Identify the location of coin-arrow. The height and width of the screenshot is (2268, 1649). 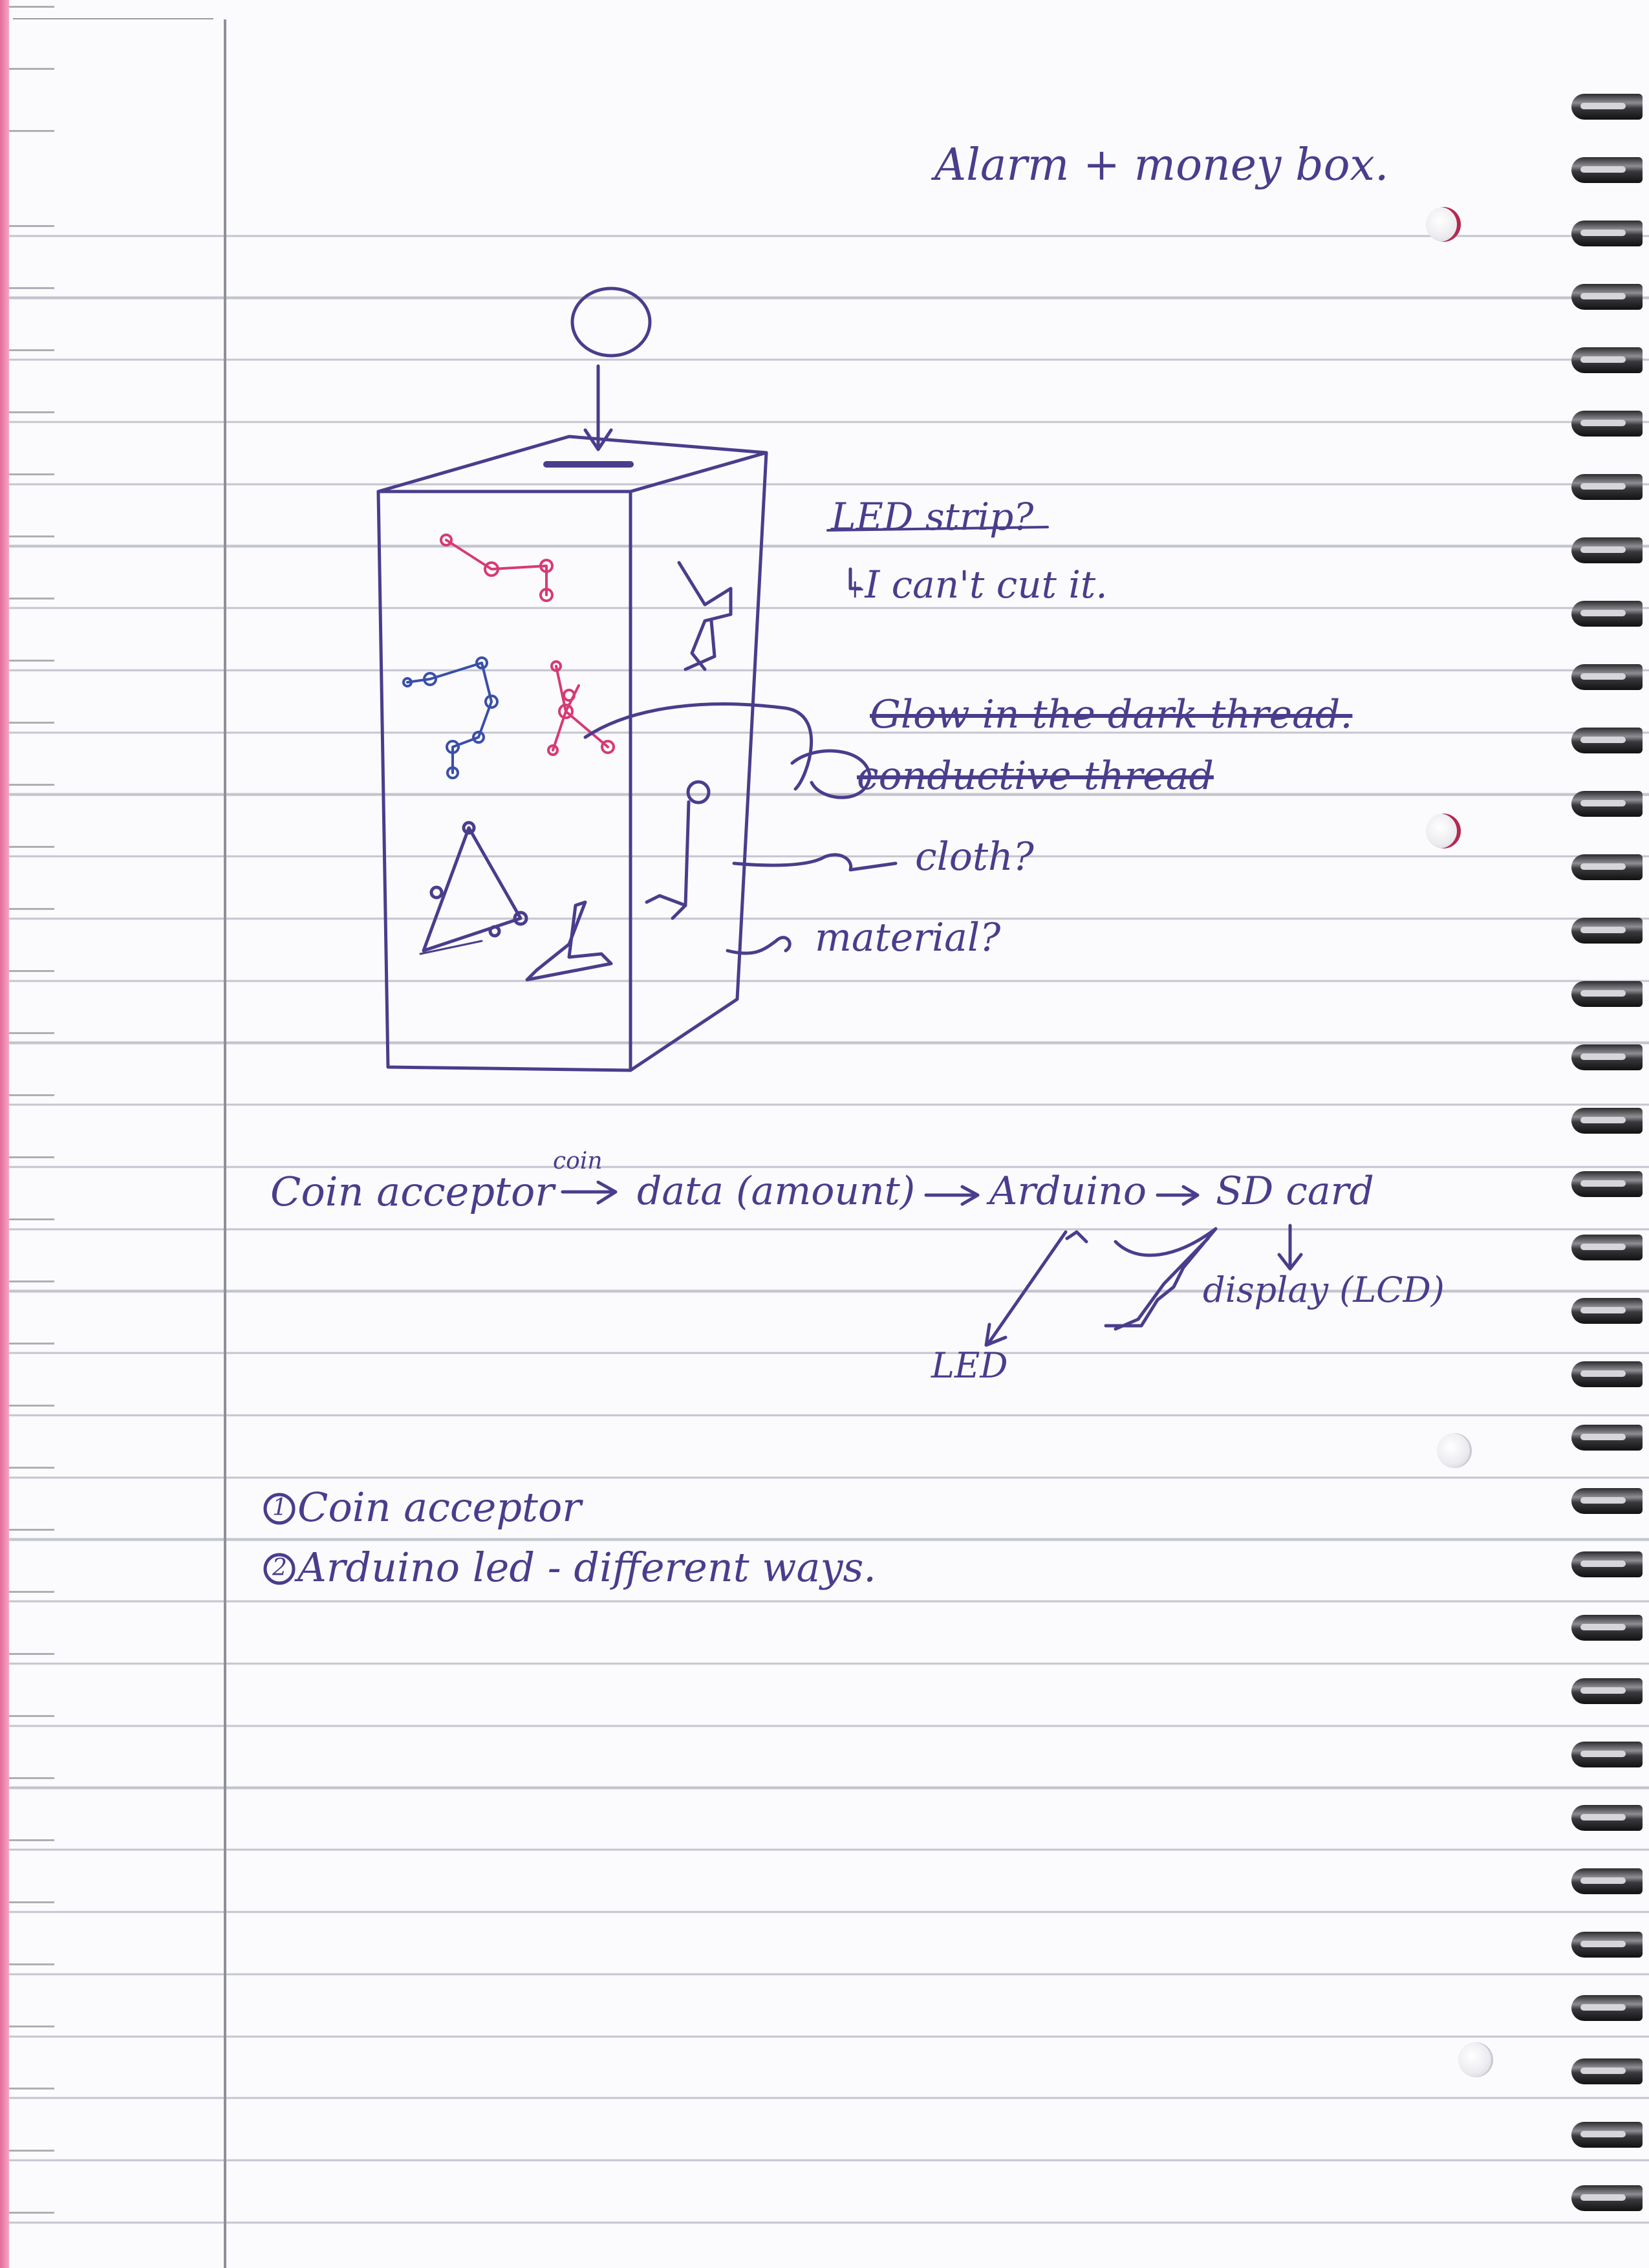
(598, 407).